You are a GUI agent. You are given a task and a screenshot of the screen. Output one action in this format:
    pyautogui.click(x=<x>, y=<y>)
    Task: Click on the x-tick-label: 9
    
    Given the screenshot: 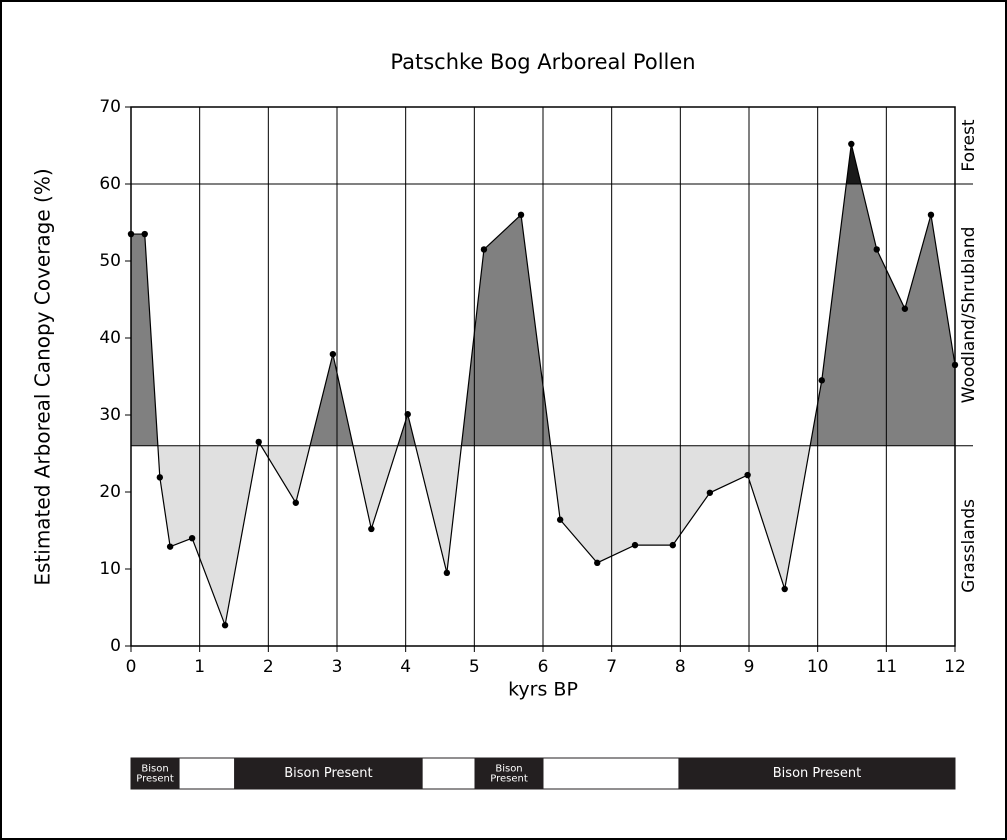 What is the action you would take?
    pyautogui.click(x=749, y=667)
    